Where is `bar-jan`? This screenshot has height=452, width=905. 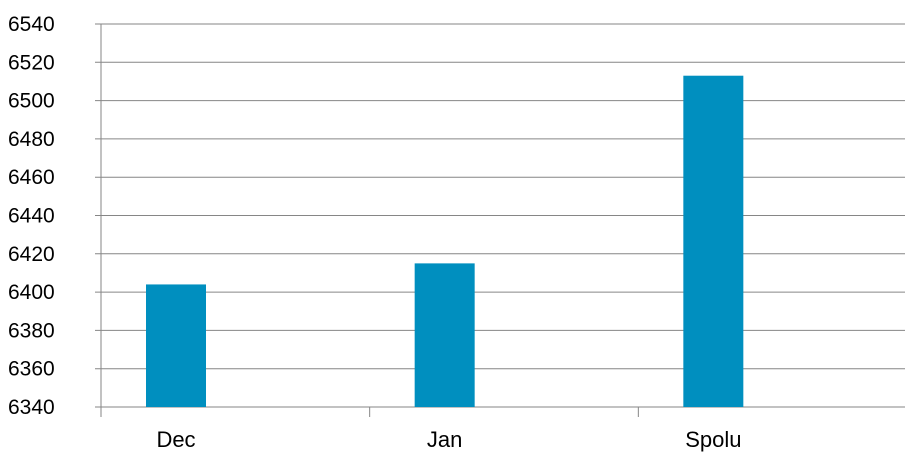 bar-jan is located at coordinates (444, 335).